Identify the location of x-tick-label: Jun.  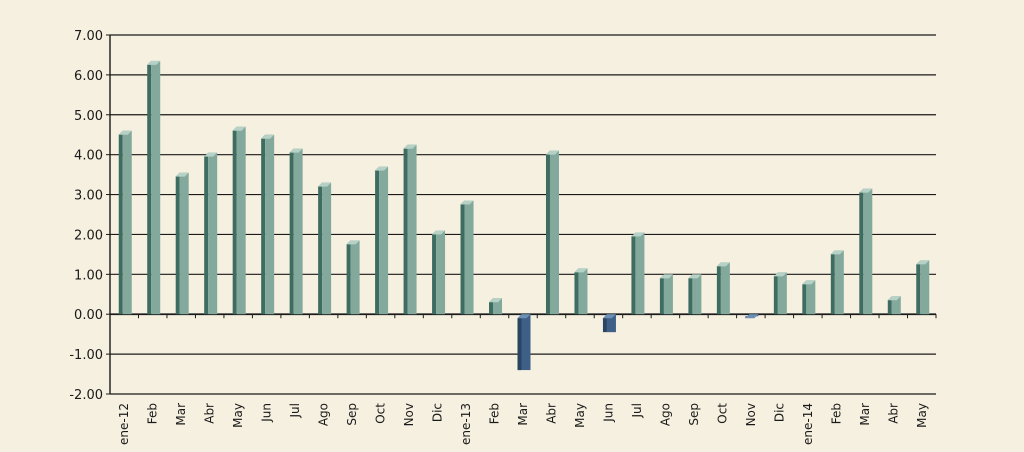
(267, 413).